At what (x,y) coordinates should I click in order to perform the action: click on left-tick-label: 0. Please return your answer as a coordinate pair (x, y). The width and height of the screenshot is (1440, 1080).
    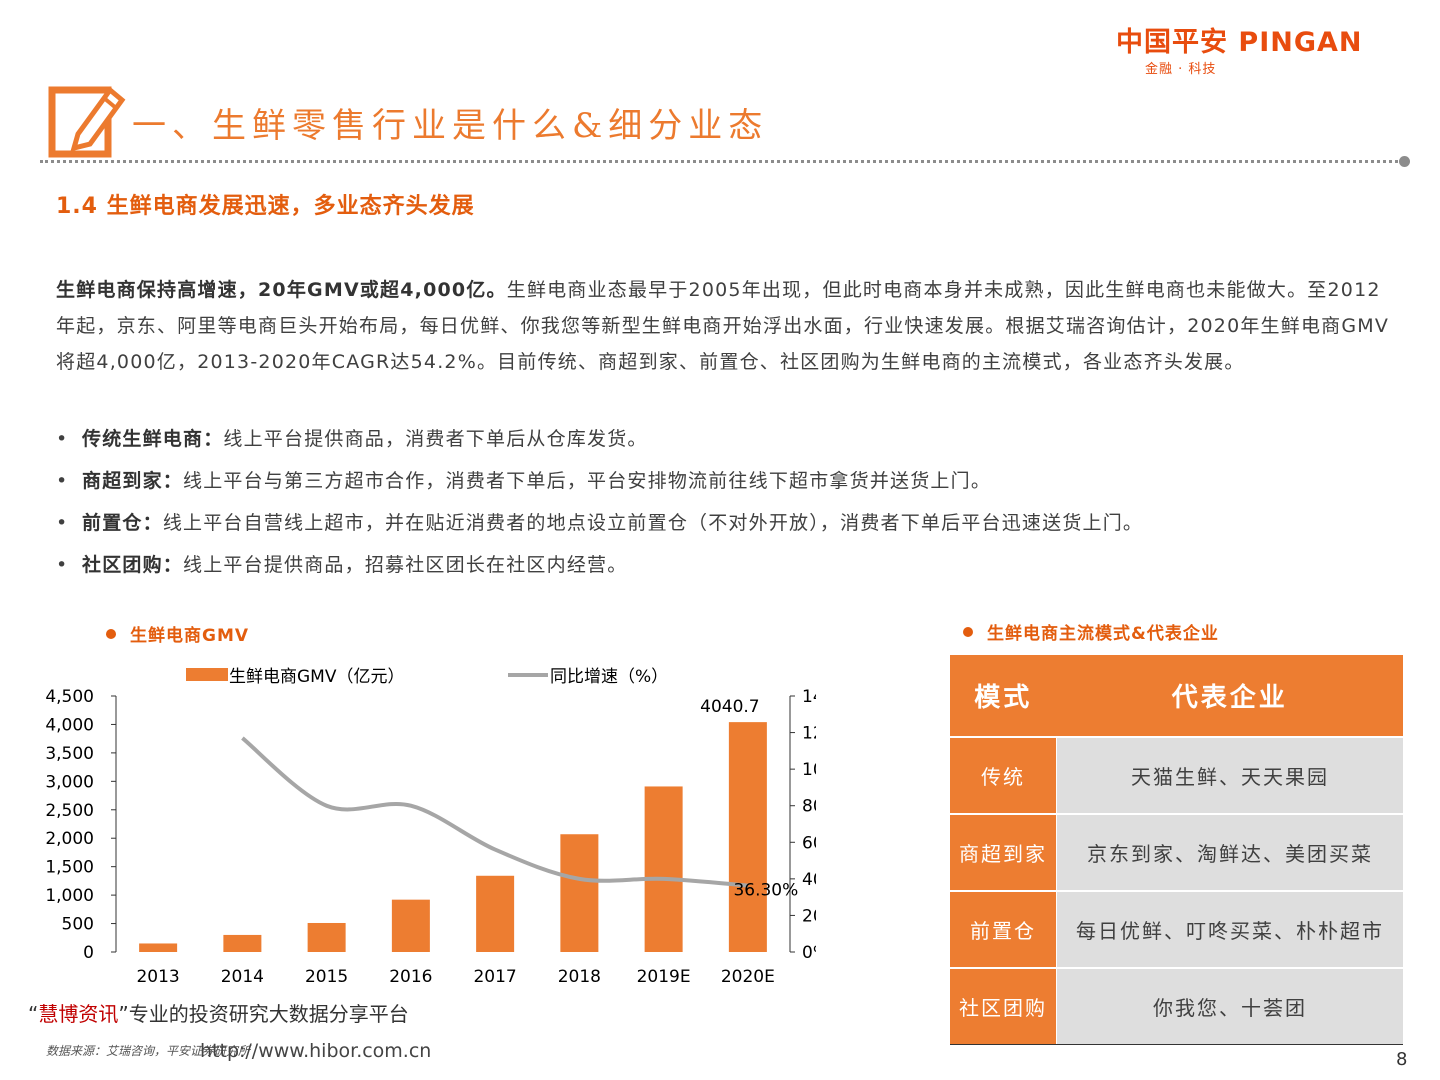
    Looking at the image, I should click on (88, 953).